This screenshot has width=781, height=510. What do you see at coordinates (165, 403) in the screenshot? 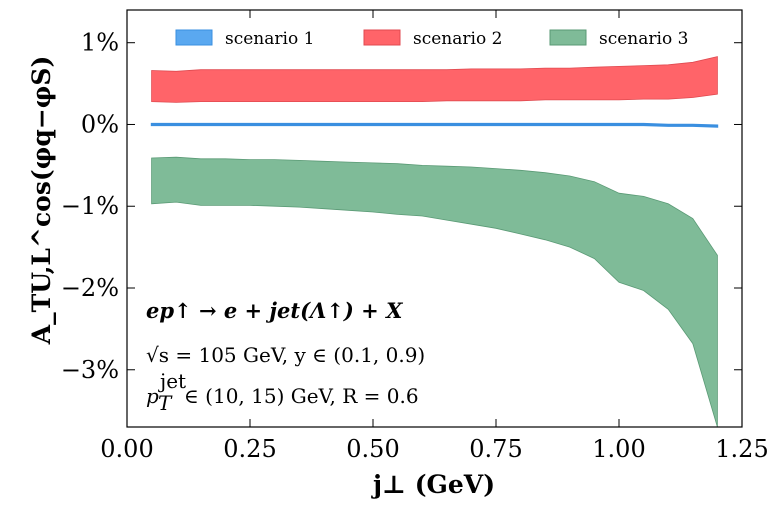
I see `jet-cut-subscript: T` at bounding box center [165, 403].